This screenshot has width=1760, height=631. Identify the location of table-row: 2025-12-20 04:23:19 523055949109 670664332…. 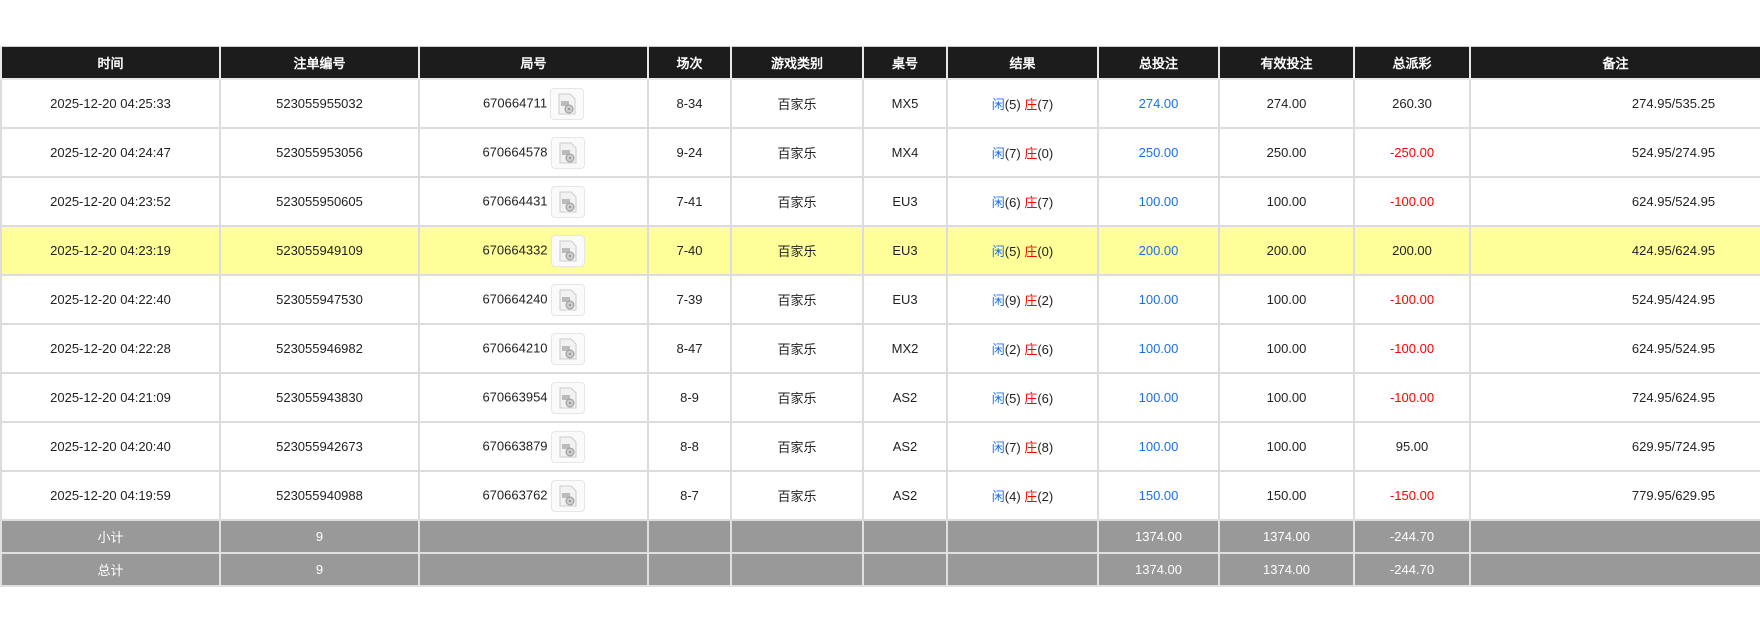
(880, 250).